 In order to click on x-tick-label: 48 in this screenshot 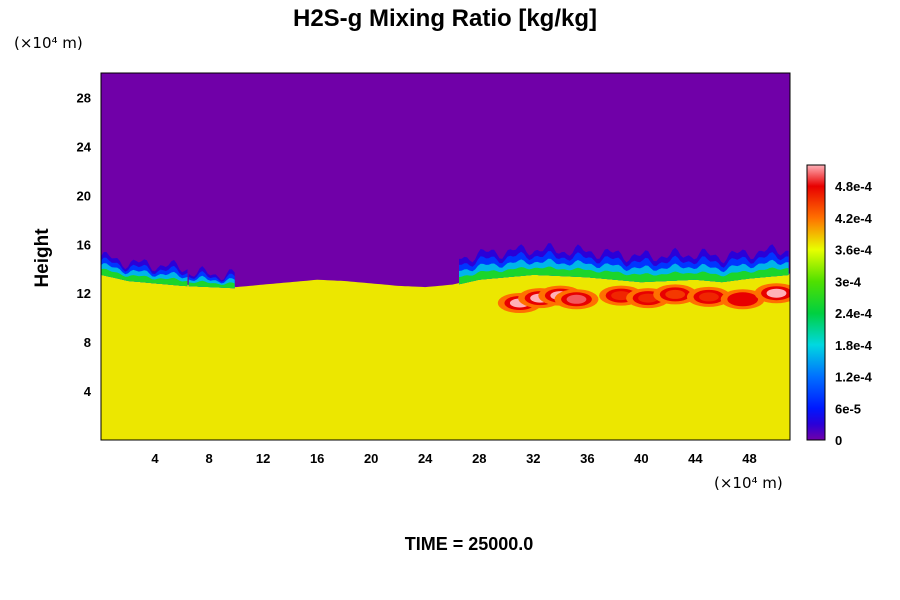, I will do `click(749, 458)`.